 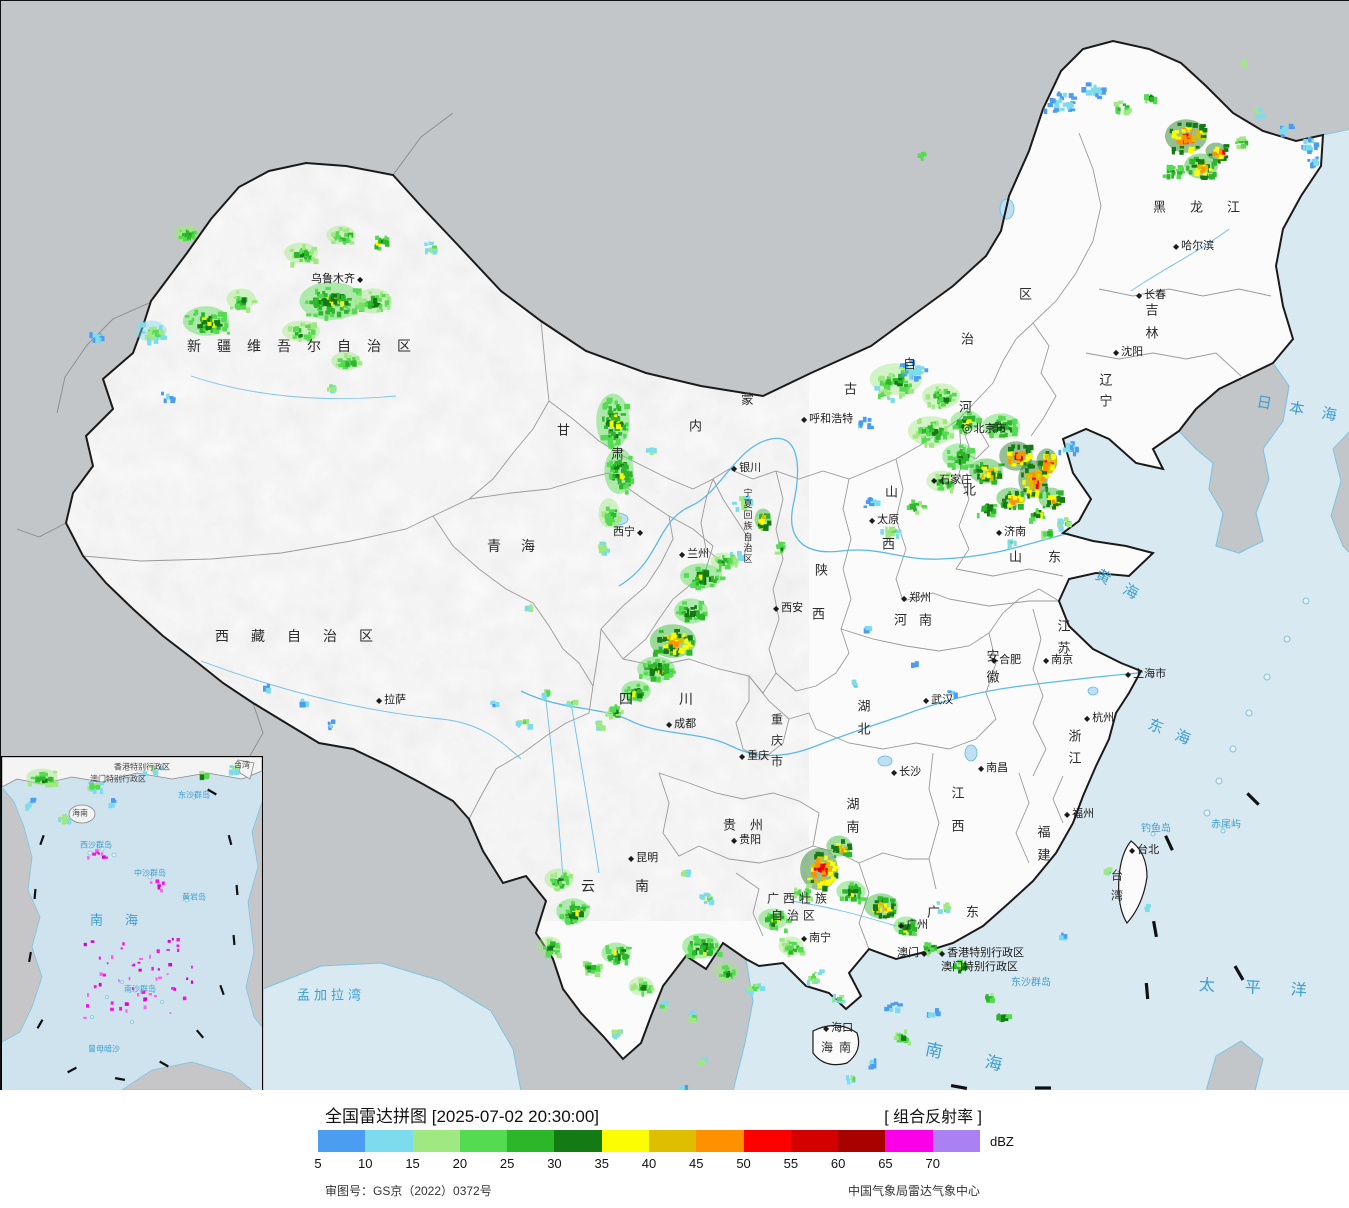 I want to click on japan-kyushu, so click(x=1339, y=492).